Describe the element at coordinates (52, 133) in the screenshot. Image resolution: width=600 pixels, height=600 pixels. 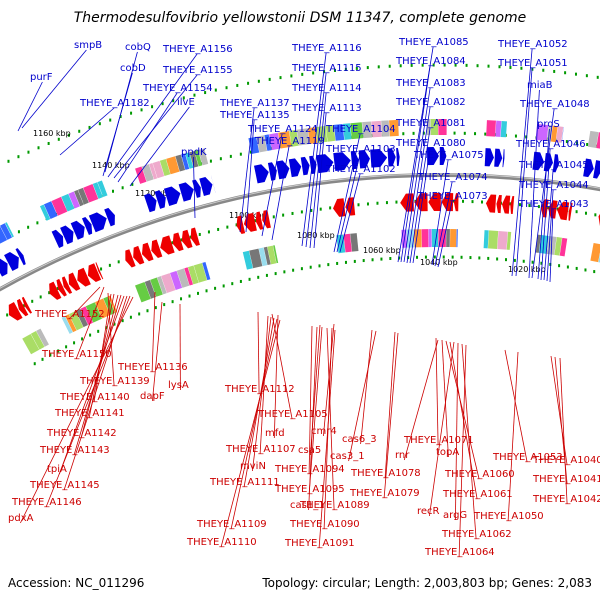
I see `kbp-label: 1160 kbp` at that location.